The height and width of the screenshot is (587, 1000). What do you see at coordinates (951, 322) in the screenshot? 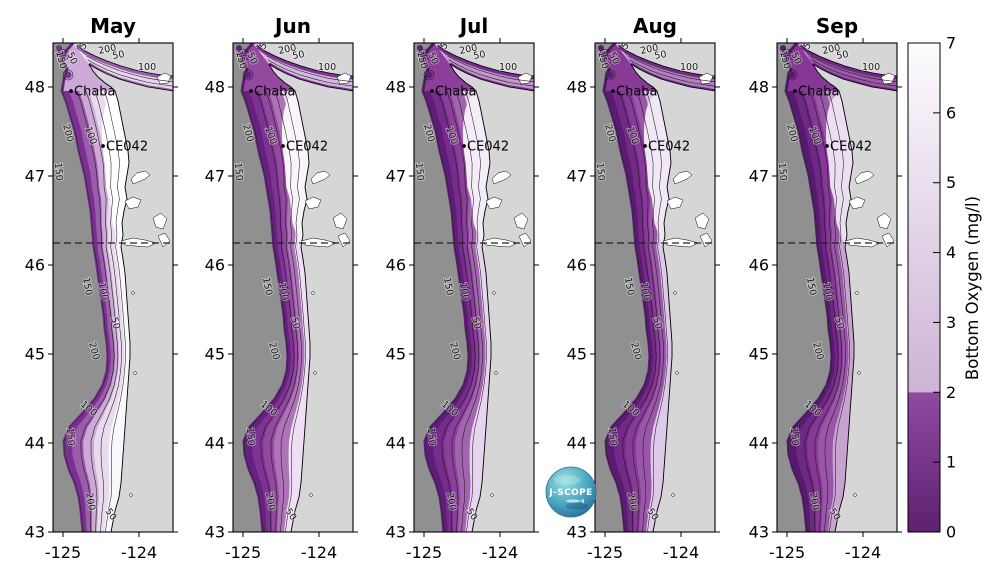
I see `colorbar-tick-label: 3` at bounding box center [951, 322].